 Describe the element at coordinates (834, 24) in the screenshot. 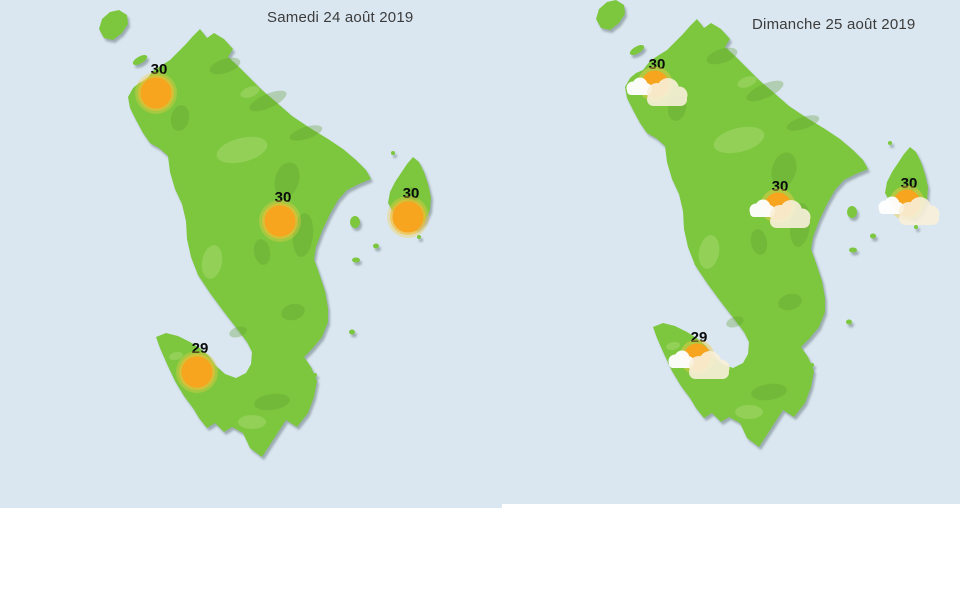

I see `panel-title-sunday: Dimanche 25 août 2019` at that location.